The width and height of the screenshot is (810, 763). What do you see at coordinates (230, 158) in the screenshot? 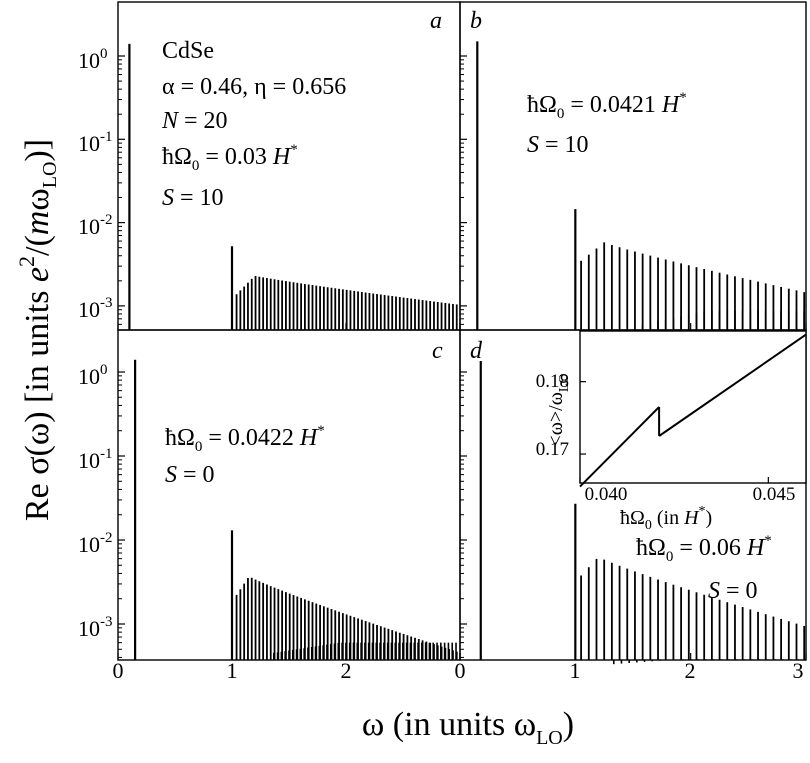
I see `annotation-omega0: ħΩ0 = 0.03 H*` at bounding box center [230, 158].